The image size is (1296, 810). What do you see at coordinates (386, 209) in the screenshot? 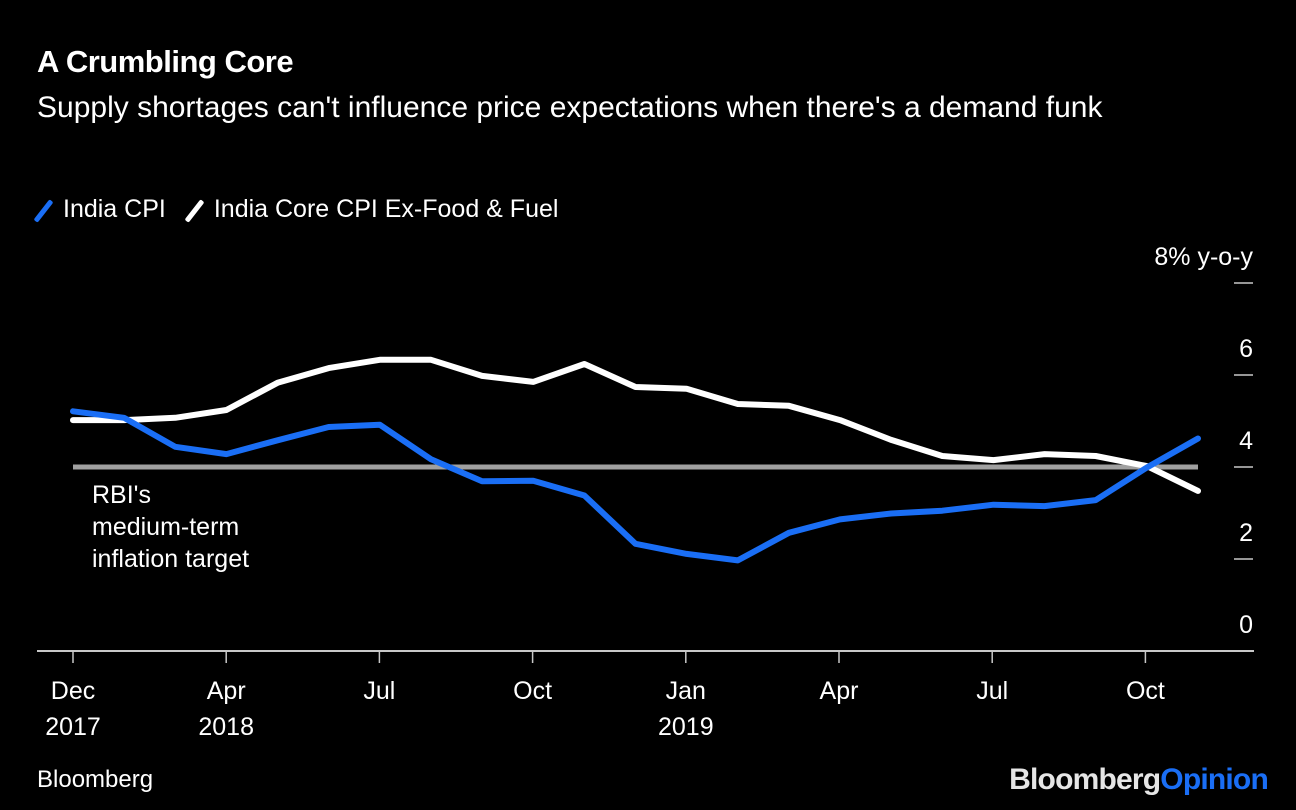
I see `legend-label: India Core CPI Ex-Food & Fuel` at bounding box center [386, 209].